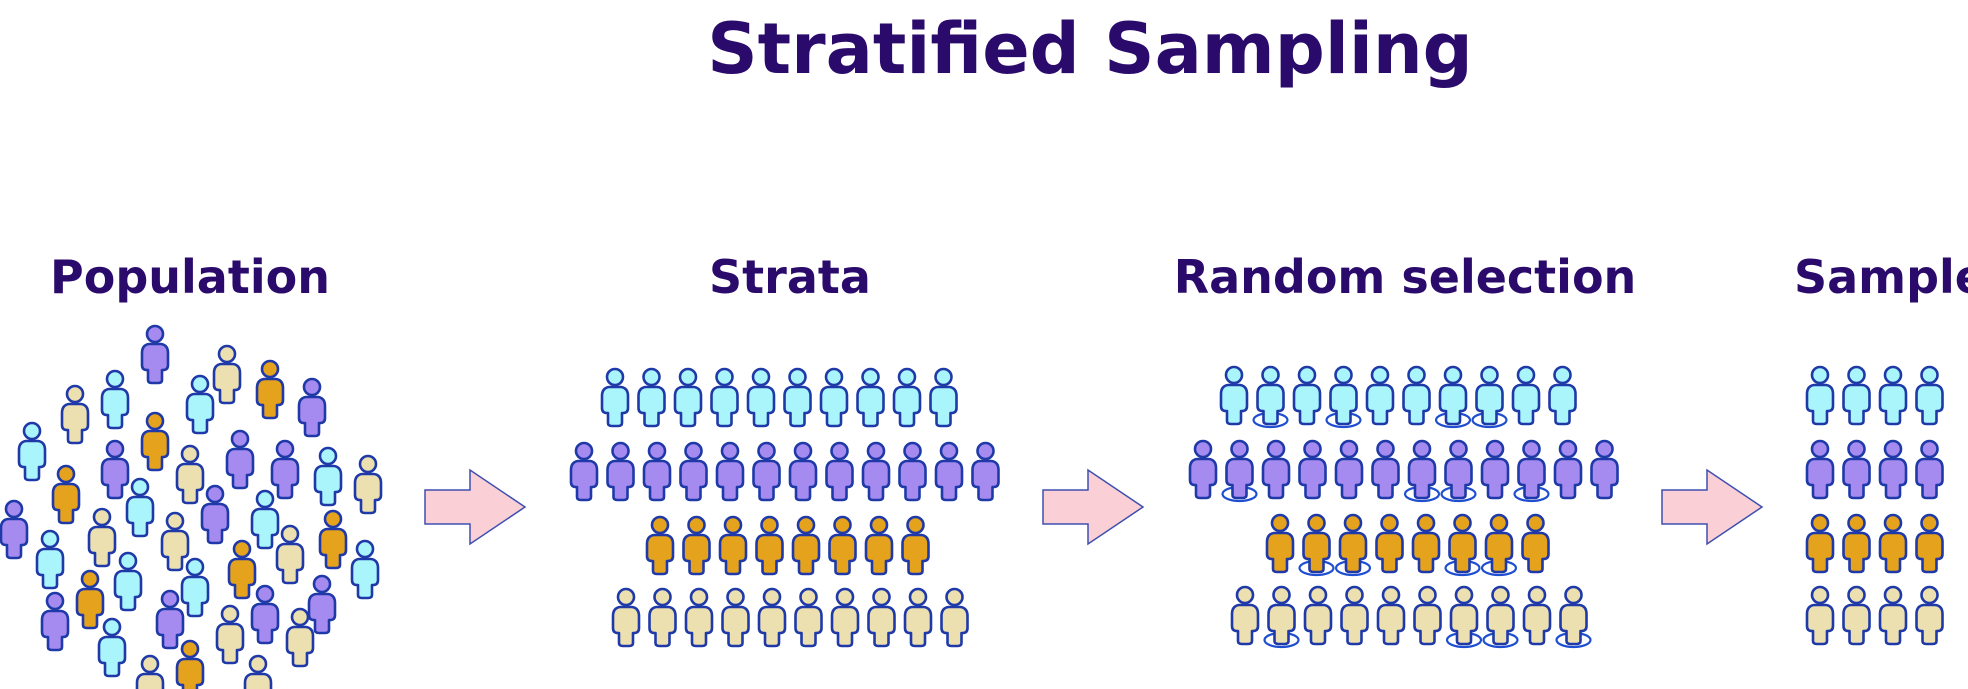  What do you see at coordinates (1405, 277) in the screenshot?
I see `random-selection-label: Random selection` at bounding box center [1405, 277].